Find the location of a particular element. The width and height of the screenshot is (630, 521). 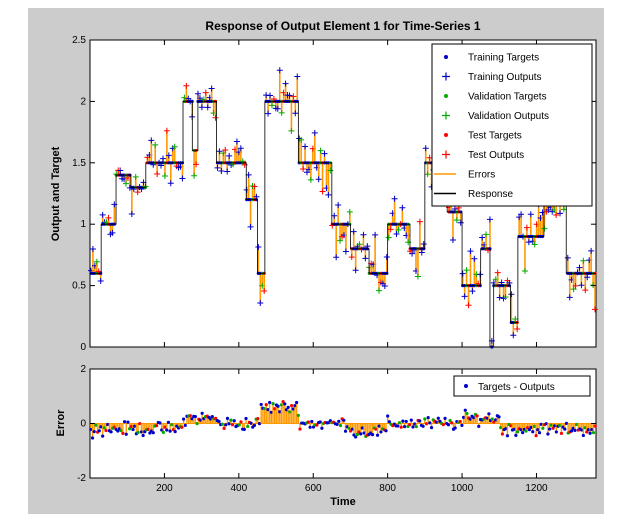

legend-label: Validation Outputs is located at coordinates (508, 116).